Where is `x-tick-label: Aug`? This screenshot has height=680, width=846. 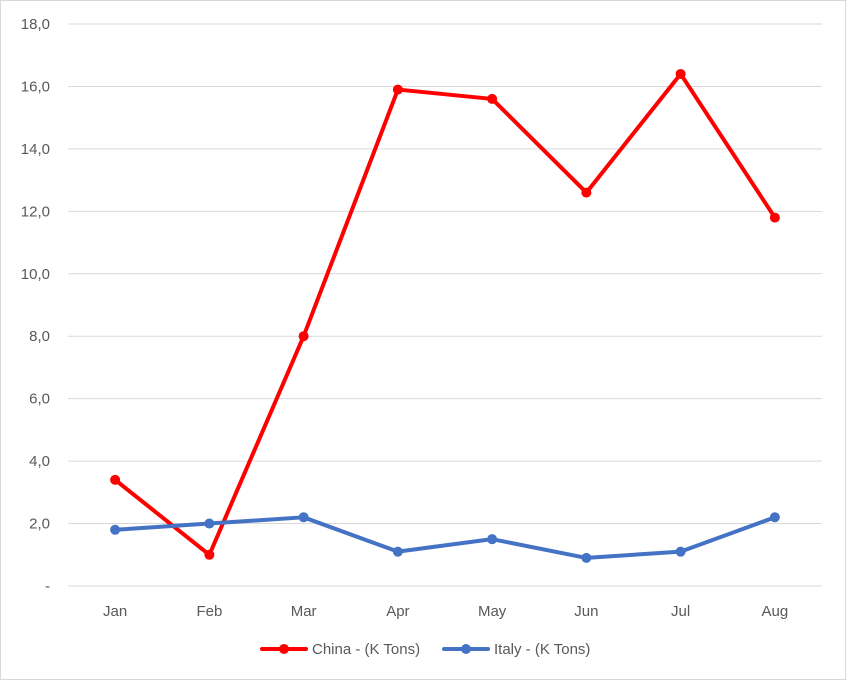 x-tick-label: Aug is located at coordinates (775, 611).